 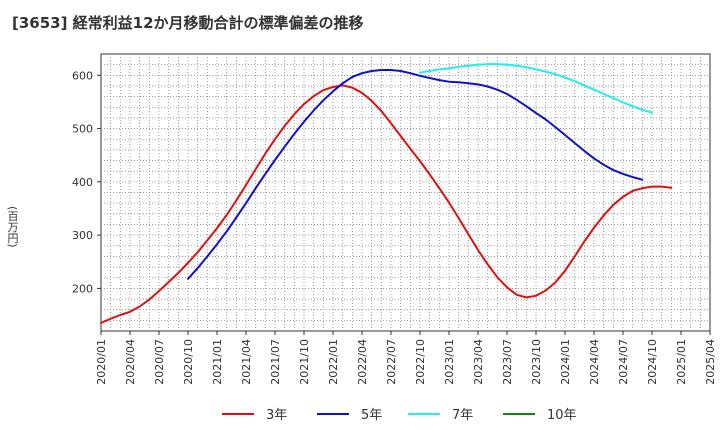 I want to click on y-tick-label: 400, so click(x=82, y=182).